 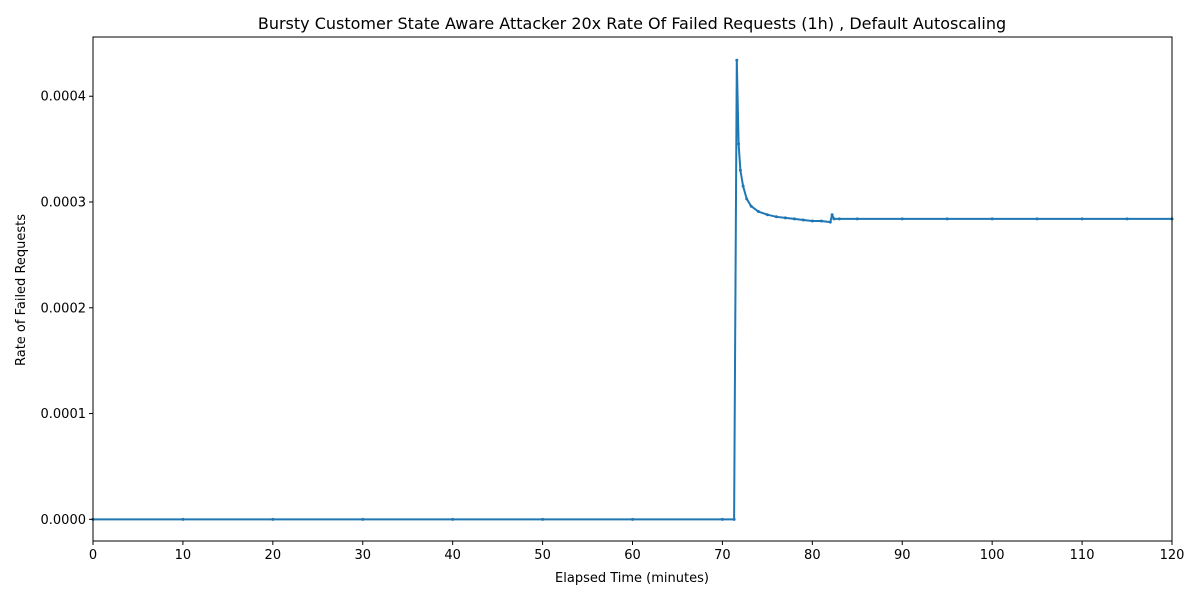 I want to click on y-tick-label: 0.0004, so click(x=64, y=97).